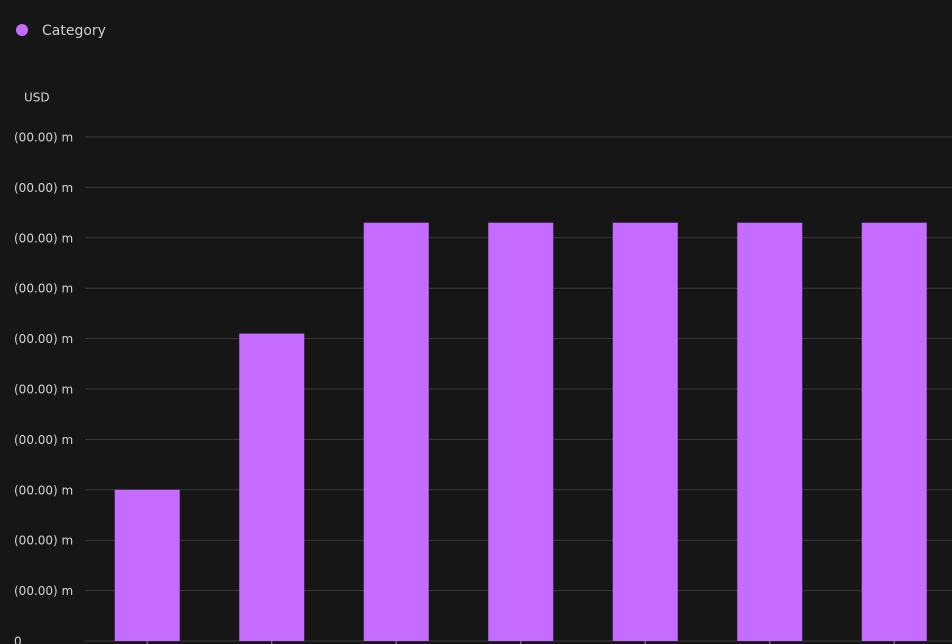 The height and width of the screenshot is (644, 952). What do you see at coordinates (37, 98) in the screenshot?
I see `y-axis-label: USD` at bounding box center [37, 98].